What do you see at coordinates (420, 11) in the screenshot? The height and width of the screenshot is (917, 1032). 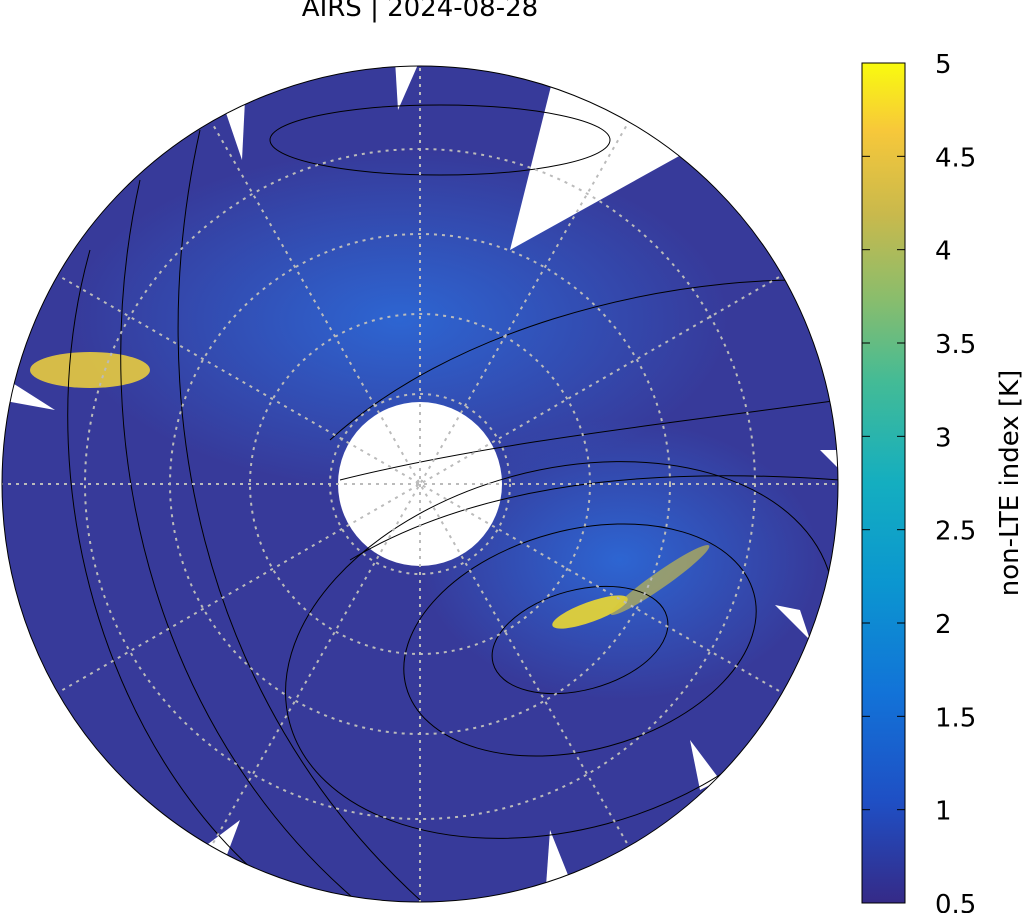 I see `title: AIRS | 2024-08-28` at bounding box center [420, 11].